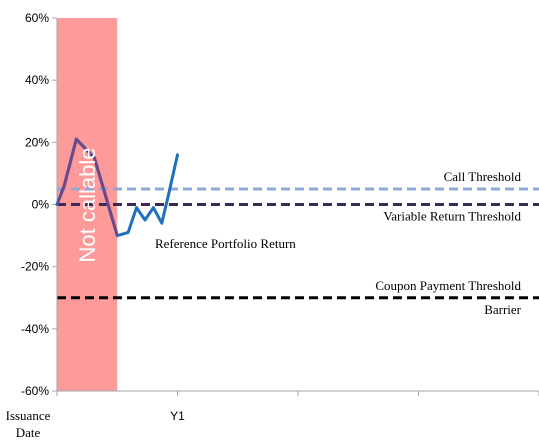 Image resolution: width=539 pixels, height=444 pixels. I want to click on y-tick-label: 0%, so click(41, 205).